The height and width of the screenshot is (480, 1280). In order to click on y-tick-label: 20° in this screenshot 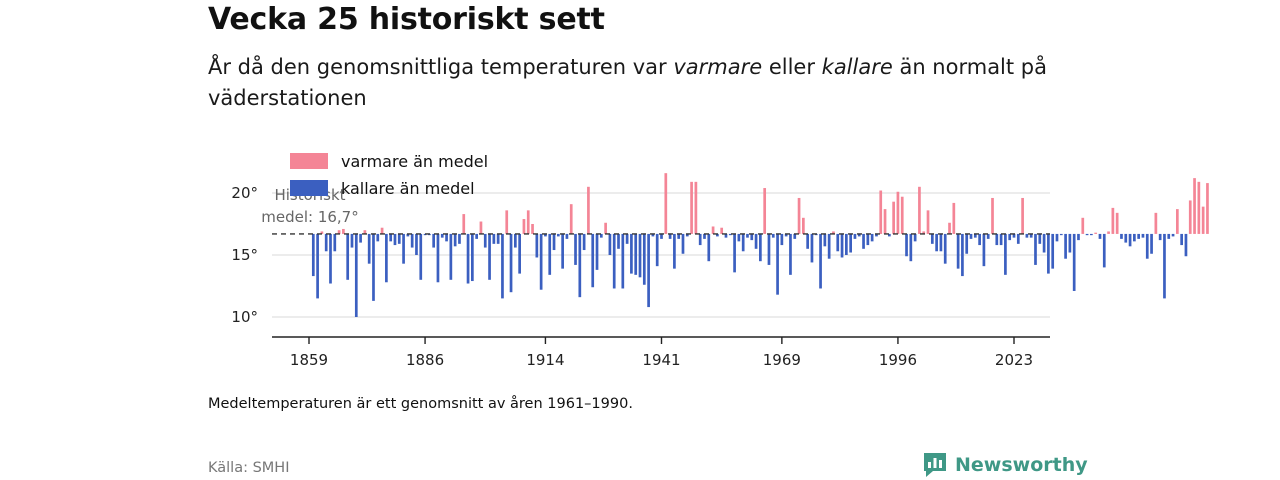, I will do `click(244, 193)`.